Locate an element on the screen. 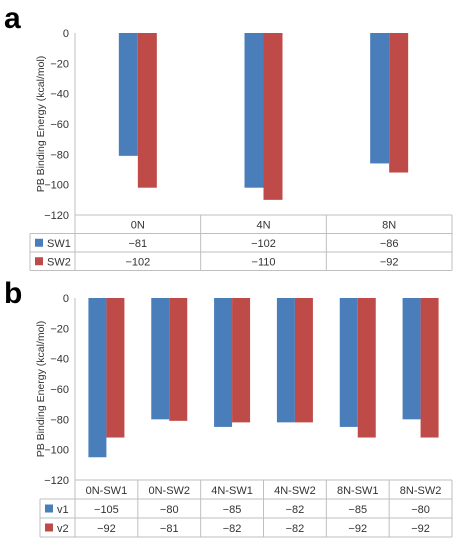  x-tick-label: 8N is located at coordinates (389, 226).